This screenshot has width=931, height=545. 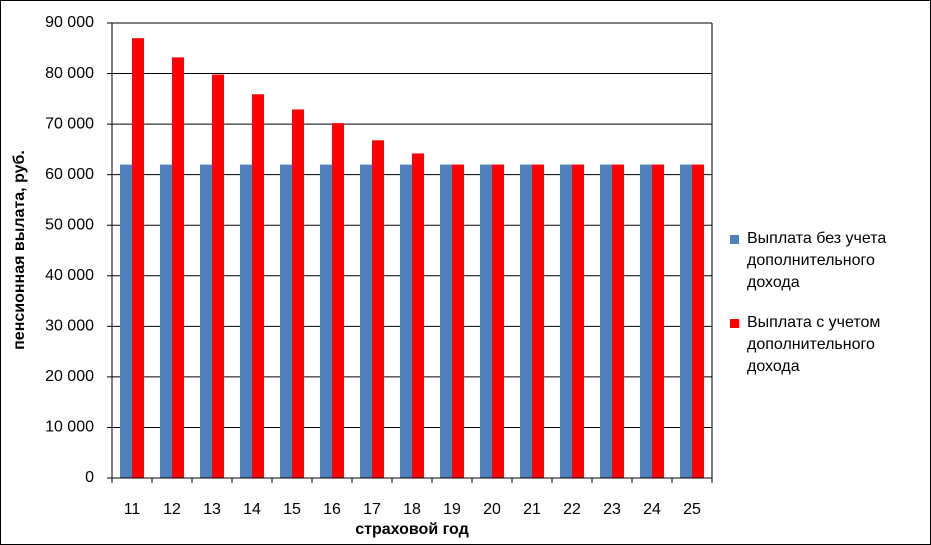 What do you see at coordinates (252, 509) in the screenshot?
I see `x-tick-label: 14` at bounding box center [252, 509].